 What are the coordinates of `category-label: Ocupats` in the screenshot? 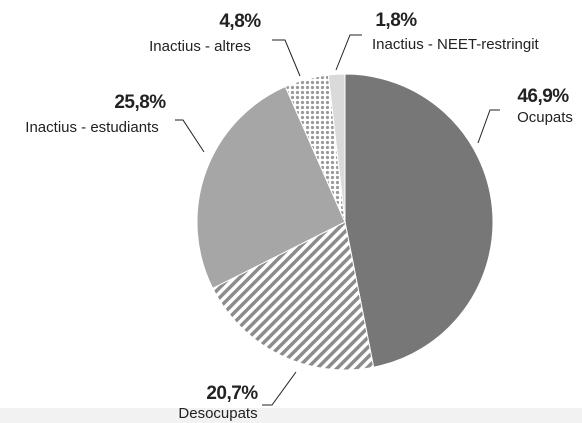 It's located at (545, 117).